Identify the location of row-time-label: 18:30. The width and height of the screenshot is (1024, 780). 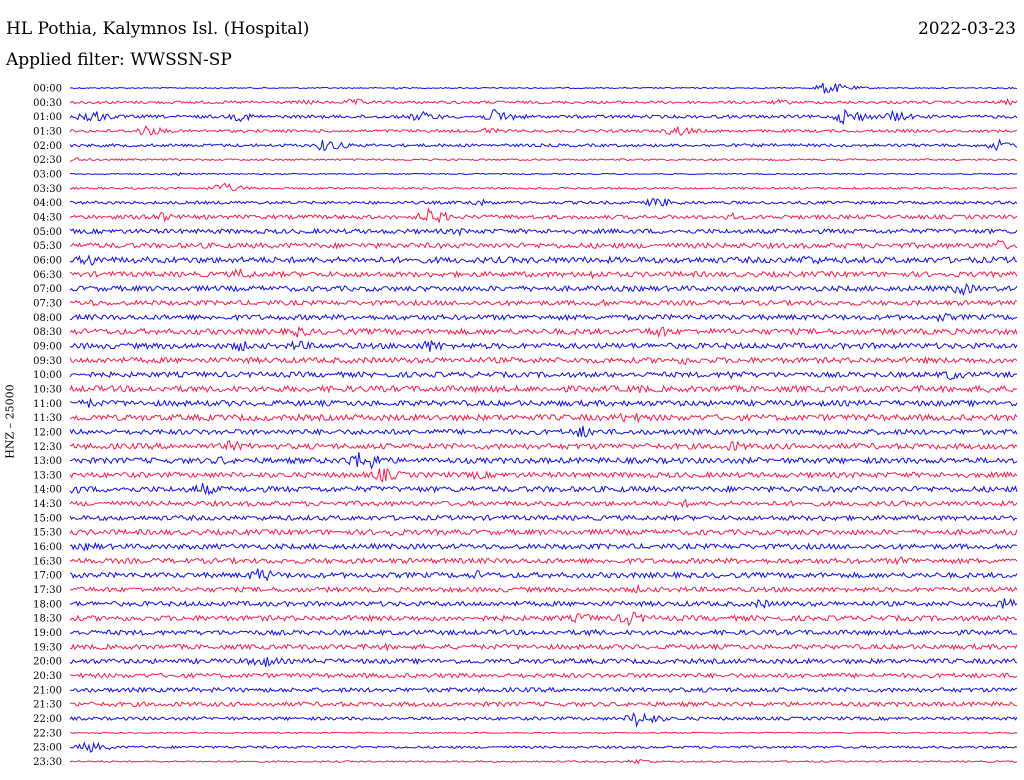
(47, 619).